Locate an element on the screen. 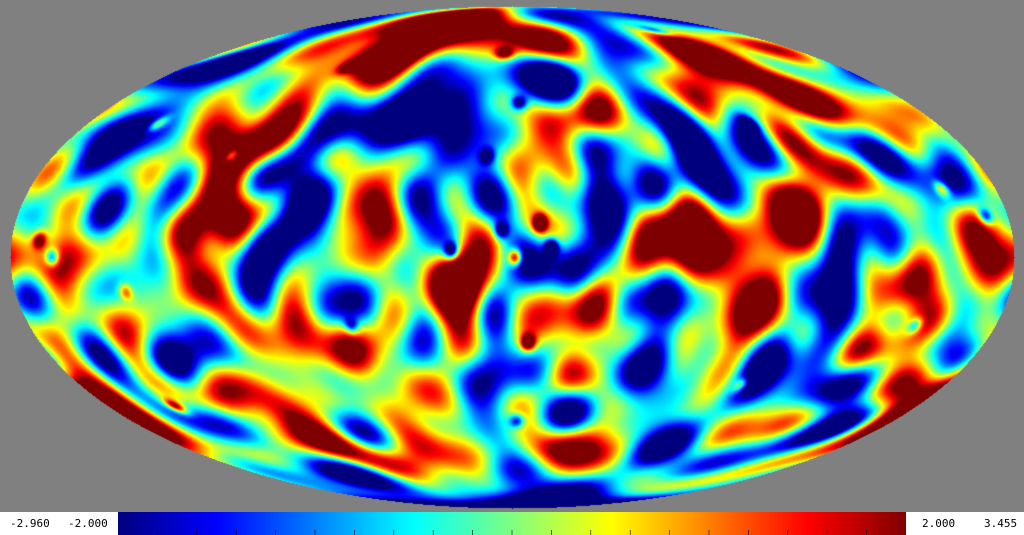 The width and height of the screenshot is (1024, 535). colorbar-gradient is located at coordinates (512, 523).